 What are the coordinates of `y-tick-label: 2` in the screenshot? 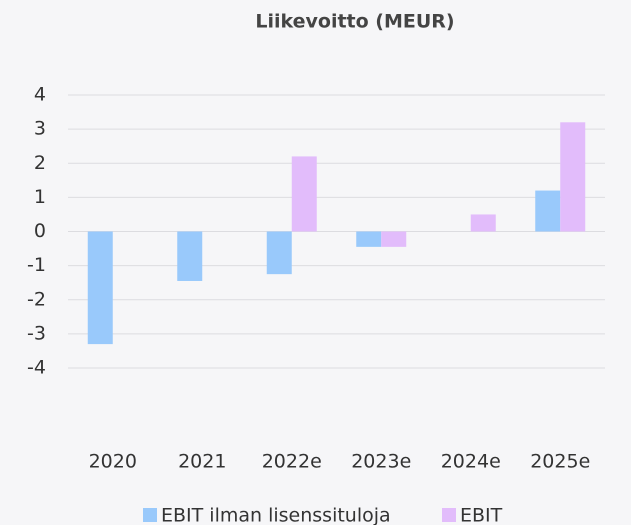 It's located at (40, 163).